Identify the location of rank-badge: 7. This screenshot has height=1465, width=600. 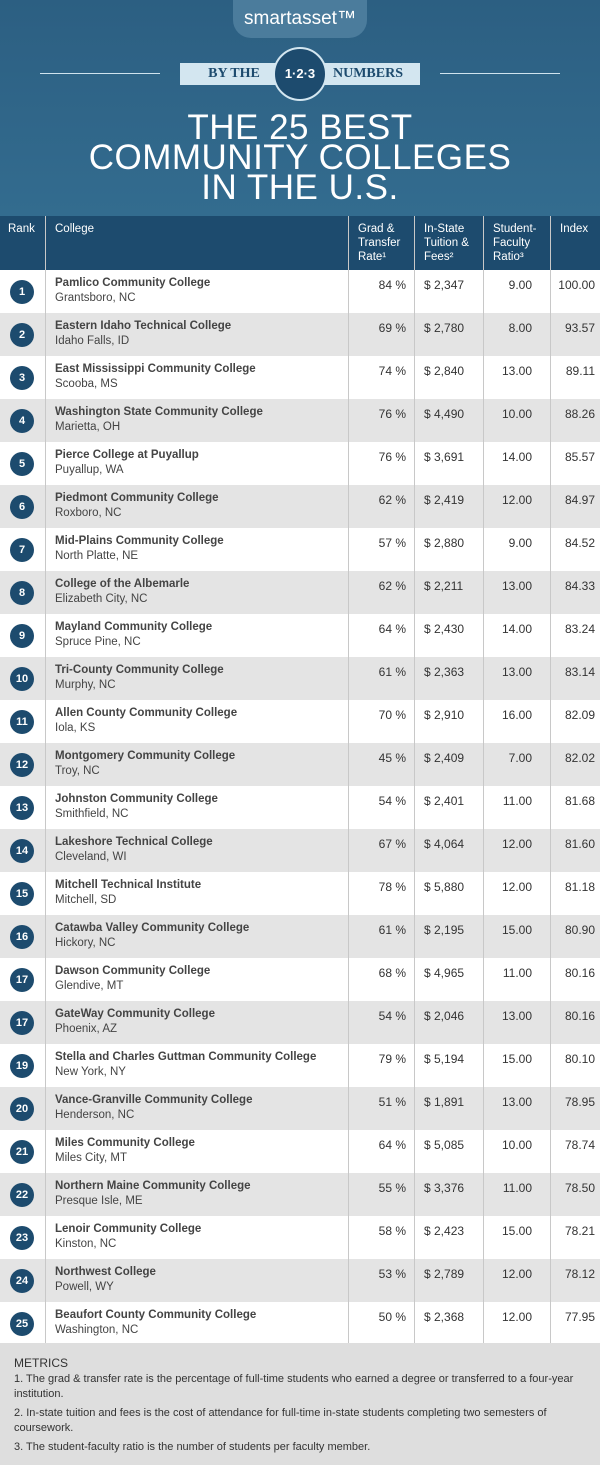
(22, 550).